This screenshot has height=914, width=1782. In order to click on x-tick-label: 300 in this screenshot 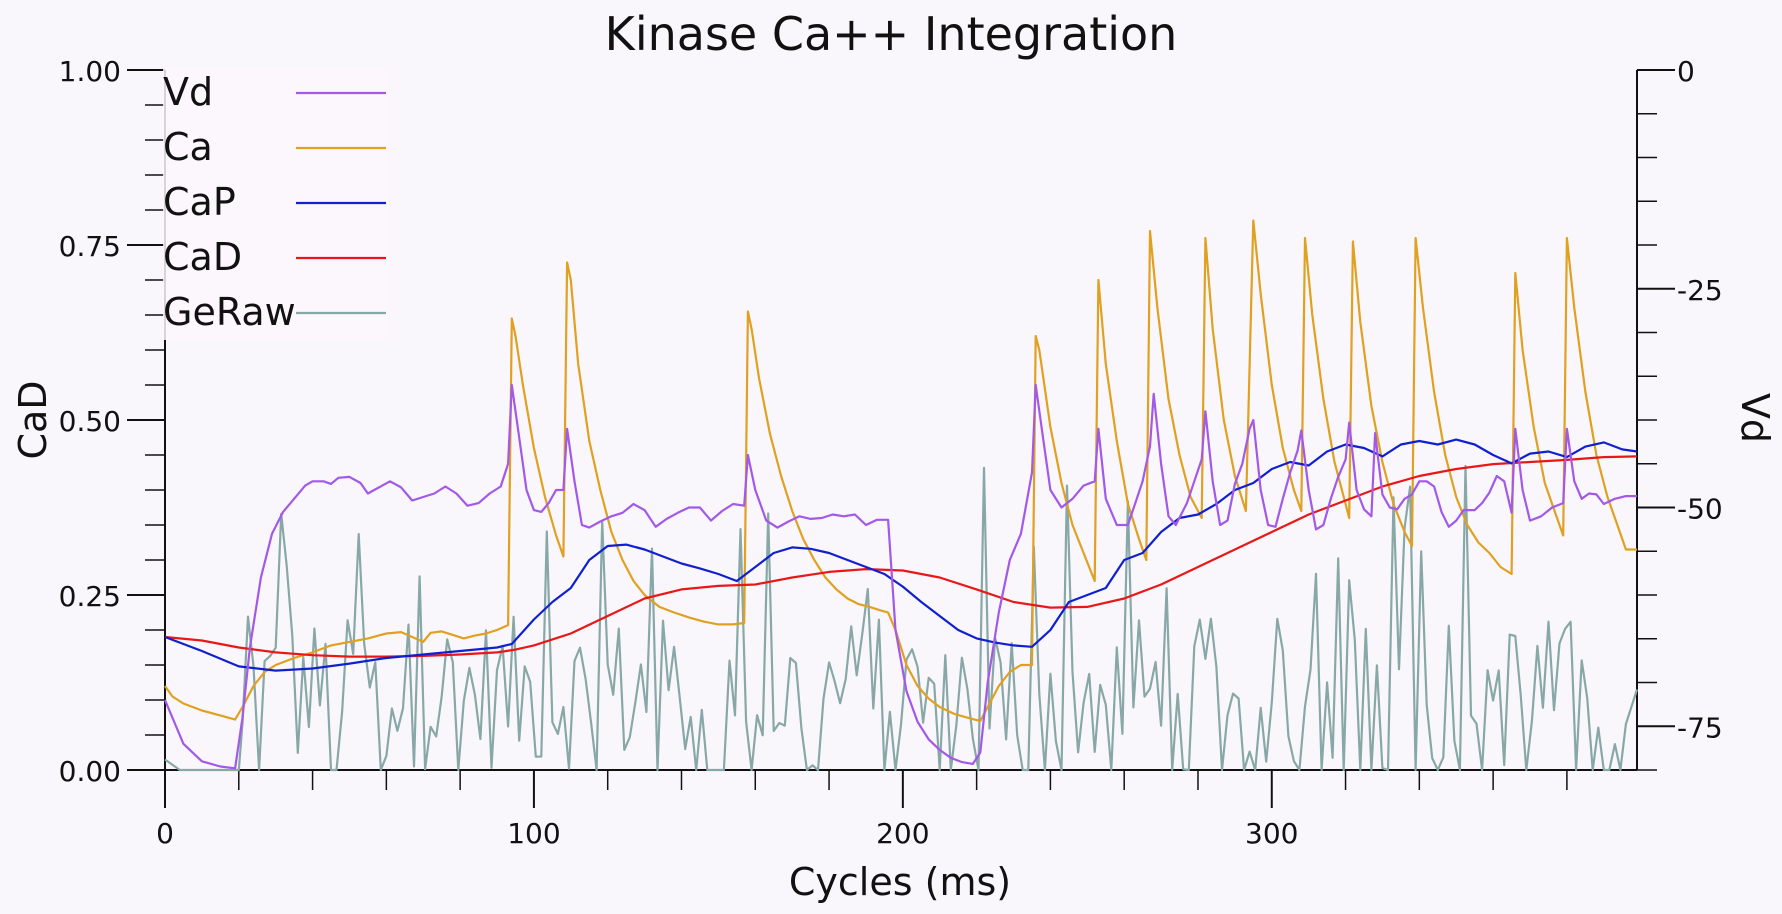, I will do `click(1271, 833)`.